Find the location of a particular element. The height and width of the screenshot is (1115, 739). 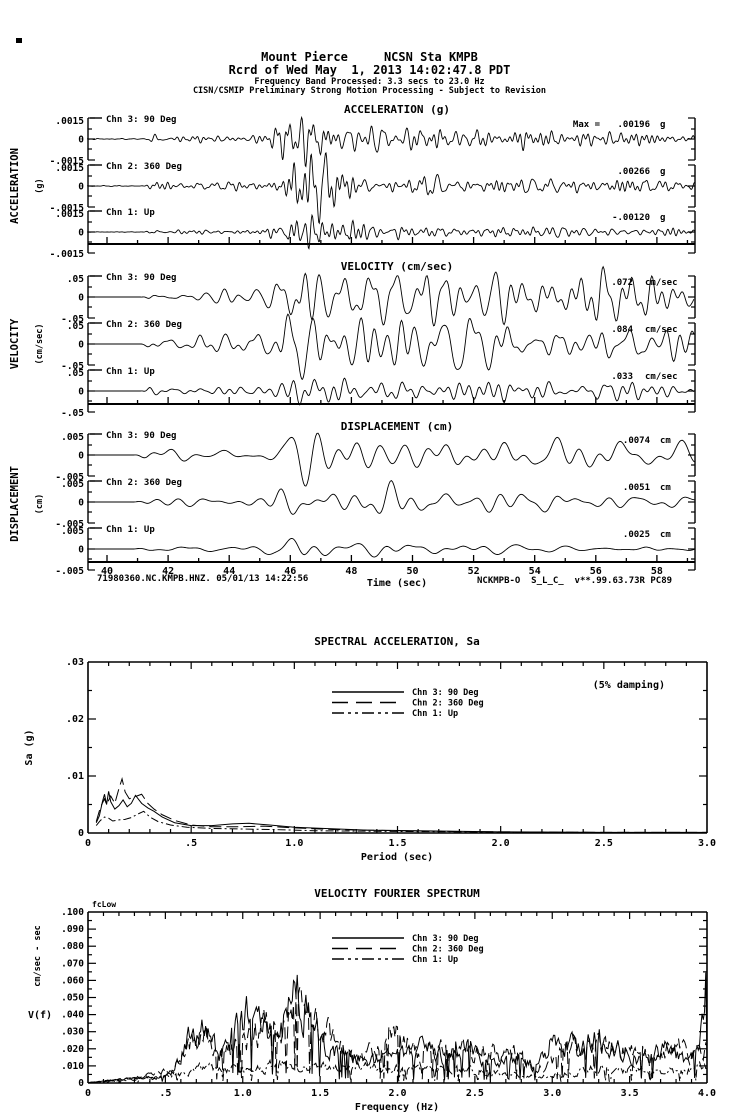

xtick-label: 48 is located at coordinates (351, 571).